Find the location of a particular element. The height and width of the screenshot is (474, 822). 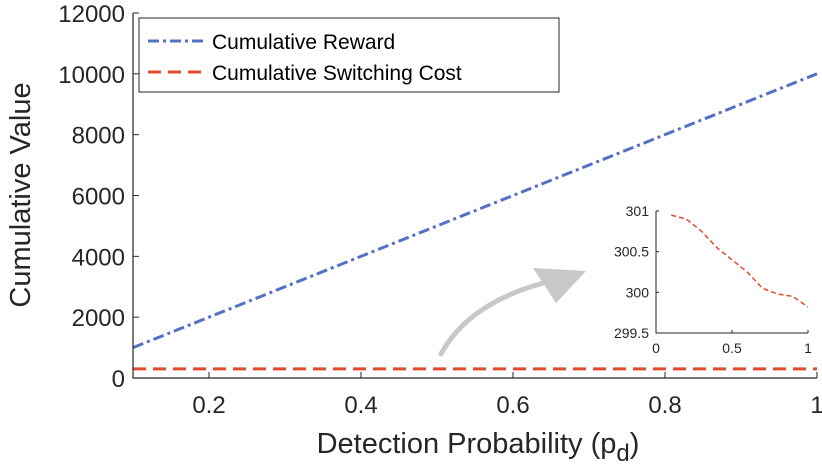

inset-x-tick-label: 0 is located at coordinates (656, 348).